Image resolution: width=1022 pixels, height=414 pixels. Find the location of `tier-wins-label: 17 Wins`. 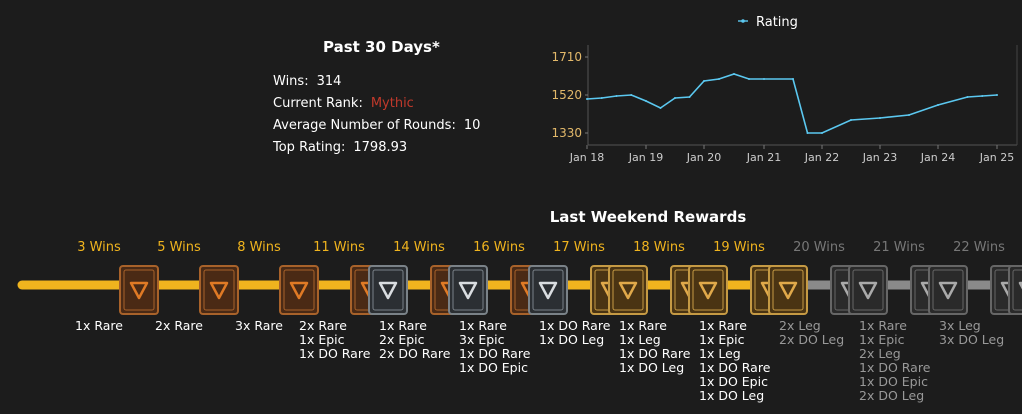

tier-wins-label: 17 Wins is located at coordinates (579, 247).